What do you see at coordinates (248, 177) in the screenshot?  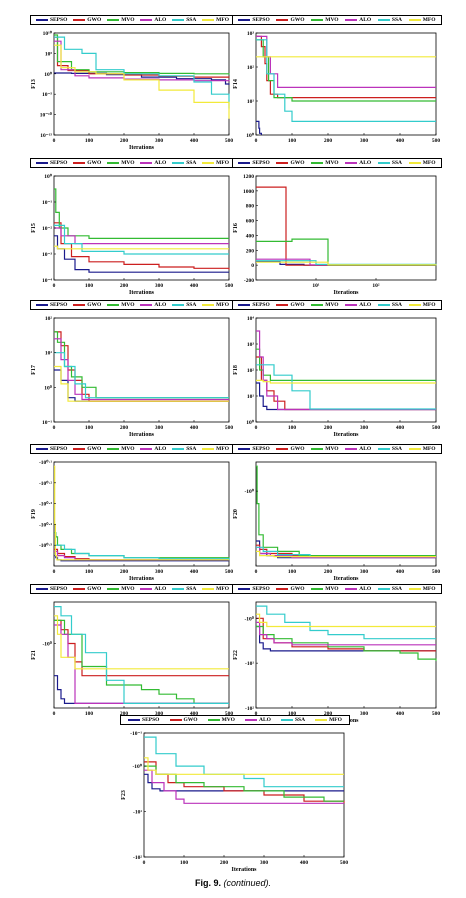 I see `y-tick-label: 1200` at bounding box center [248, 177].